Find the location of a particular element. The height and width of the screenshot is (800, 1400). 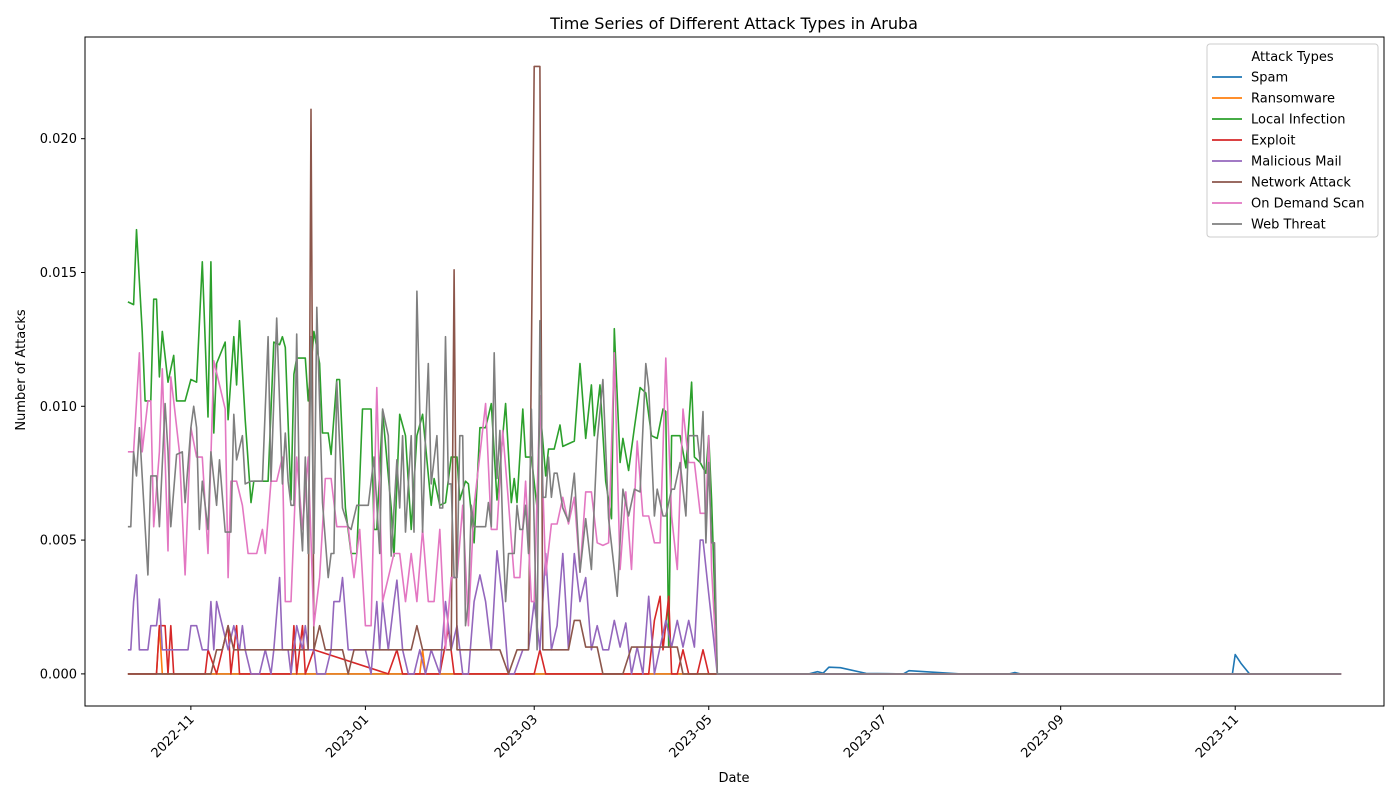

y-axis-title: Number of Attacks is located at coordinates (21, 370).